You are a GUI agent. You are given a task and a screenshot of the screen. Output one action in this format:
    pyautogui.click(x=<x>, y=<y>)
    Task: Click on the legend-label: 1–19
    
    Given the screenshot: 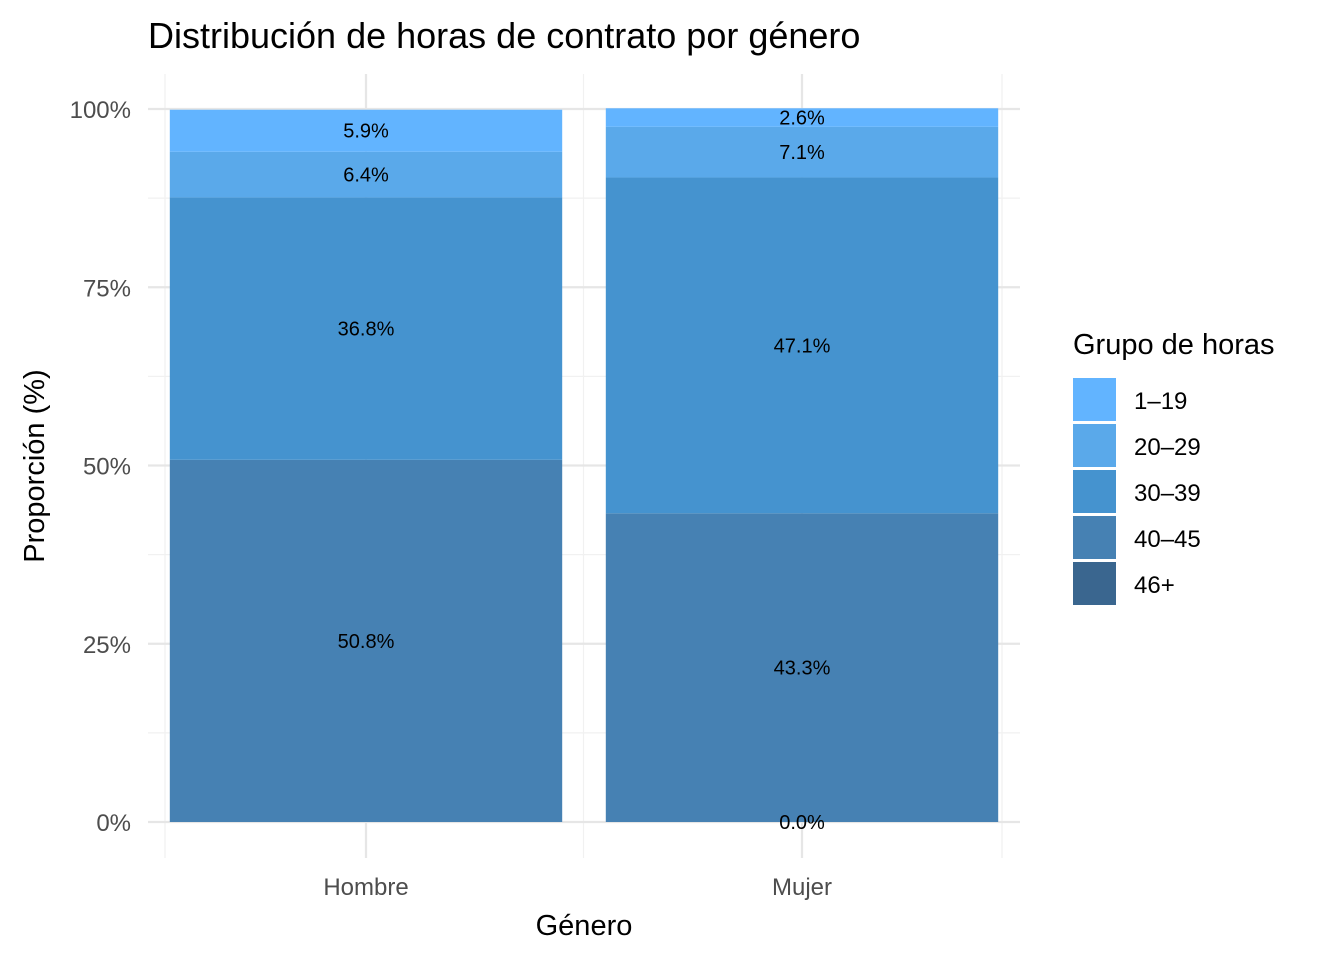 What is the action you would take?
    pyautogui.click(x=1160, y=401)
    